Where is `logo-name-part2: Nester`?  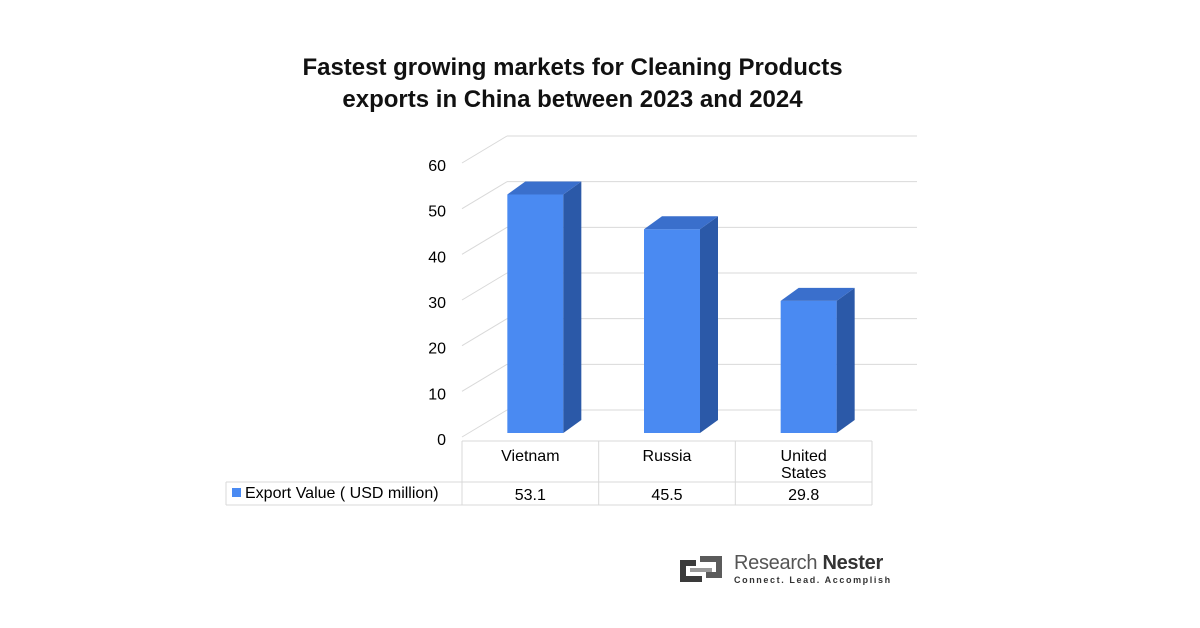 logo-name-part2: Nester is located at coordinates (852, 563).